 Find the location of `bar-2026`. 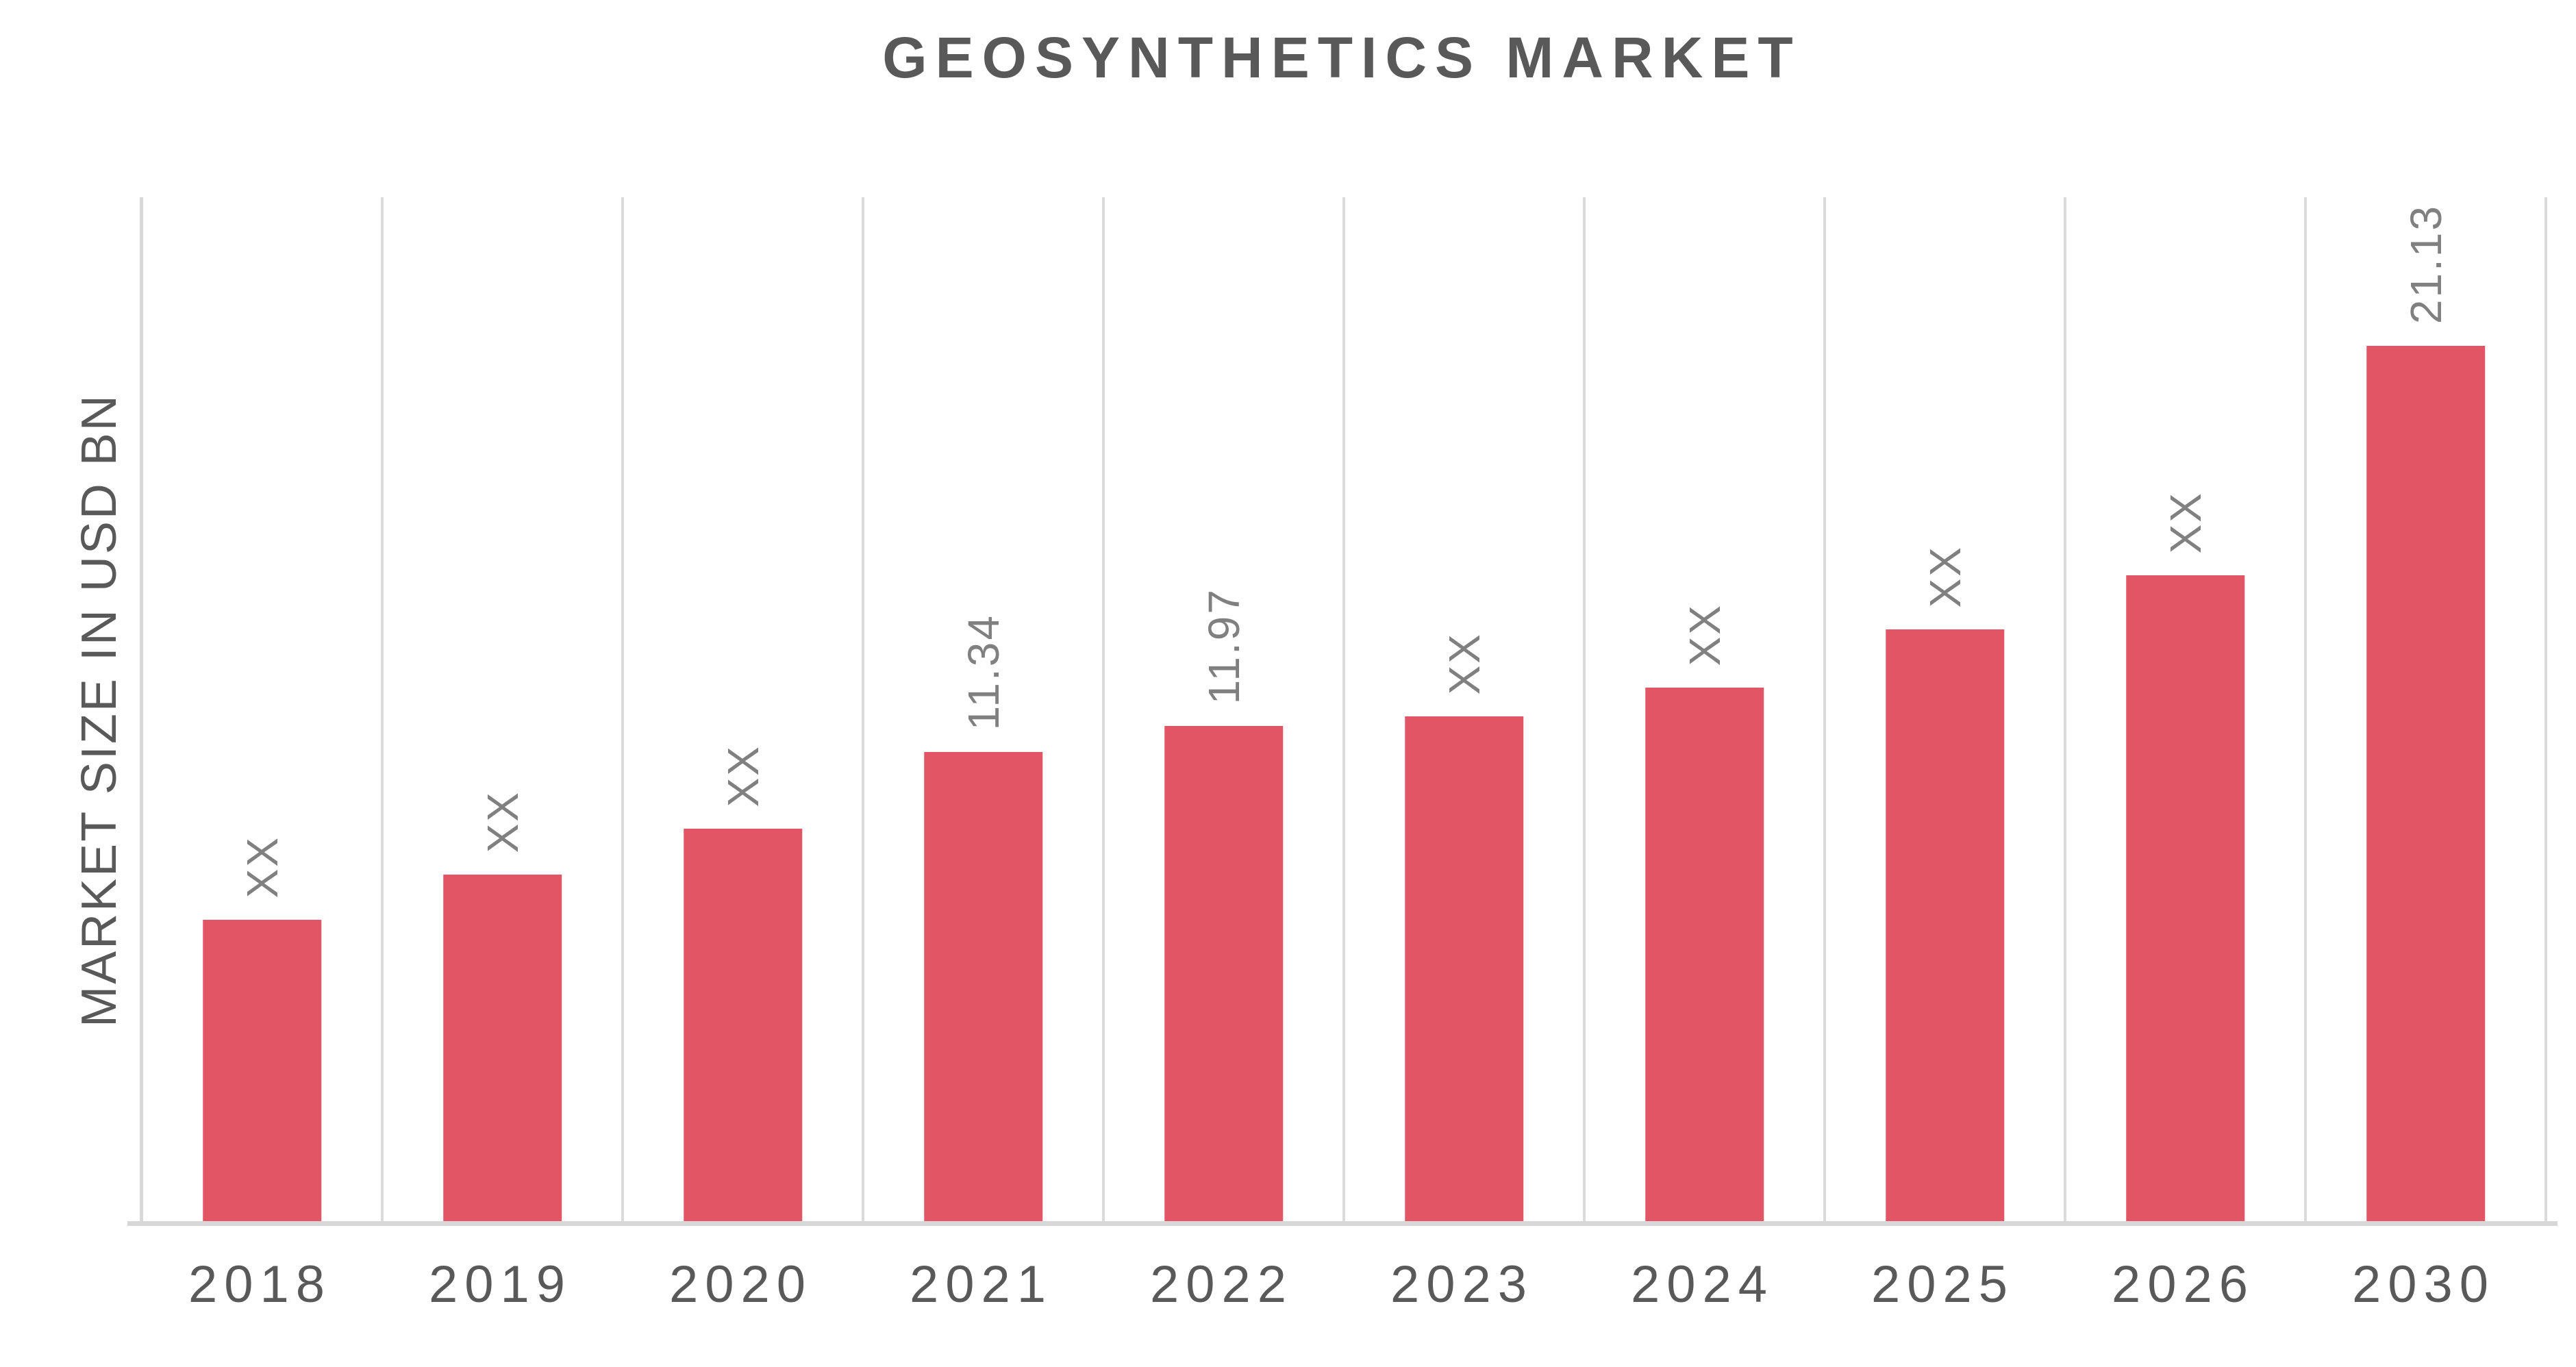

bar-2026 is located at coordinates (2185, 899).